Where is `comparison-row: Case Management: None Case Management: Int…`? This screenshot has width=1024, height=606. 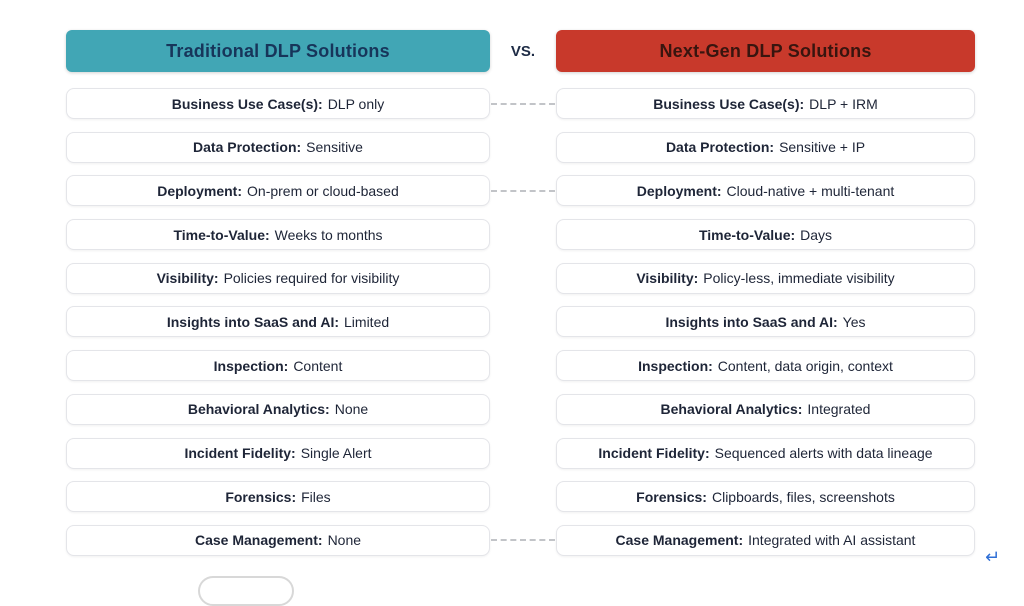 comparison-row: Case Management: None Case Management: Int… is located at coordinates (520, 540).